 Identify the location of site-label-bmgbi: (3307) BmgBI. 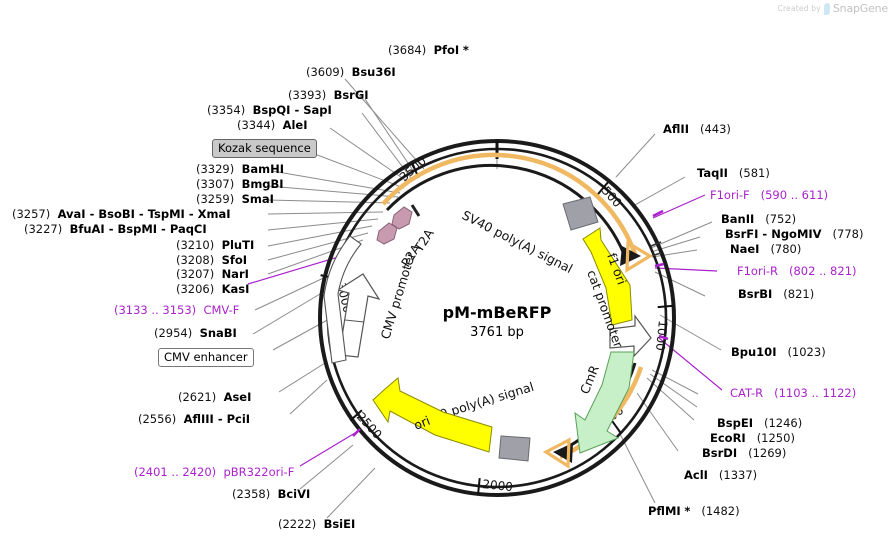
(240, 184).